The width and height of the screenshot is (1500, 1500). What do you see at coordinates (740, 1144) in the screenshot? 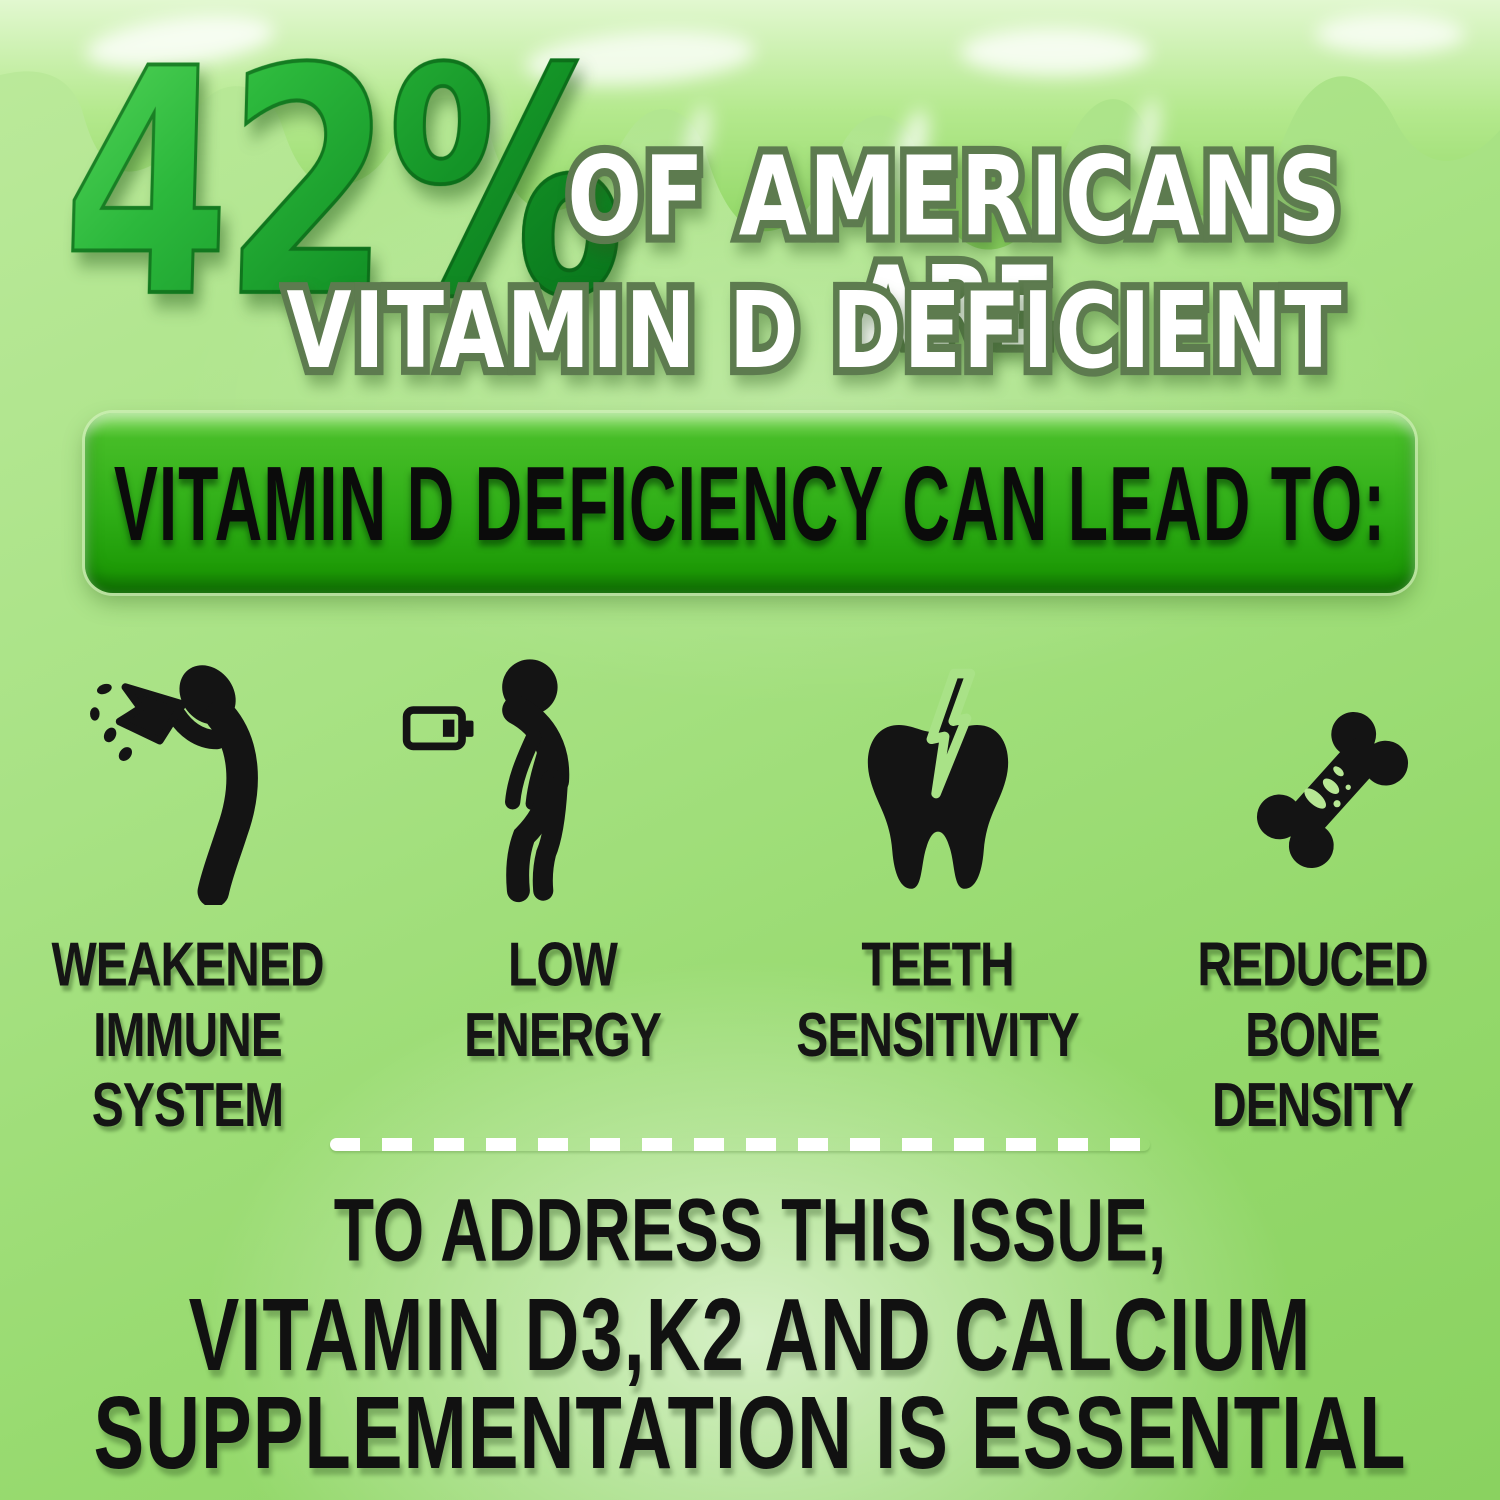
I see `dashed-divider` at bounding box center [740, 1144].